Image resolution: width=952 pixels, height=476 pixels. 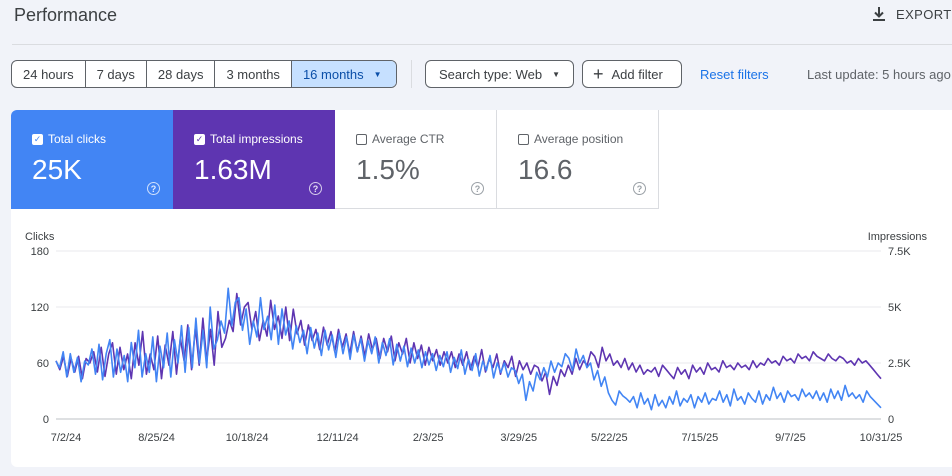 I want to click on y-right-title: Impressions, so click(x=898, y=237).